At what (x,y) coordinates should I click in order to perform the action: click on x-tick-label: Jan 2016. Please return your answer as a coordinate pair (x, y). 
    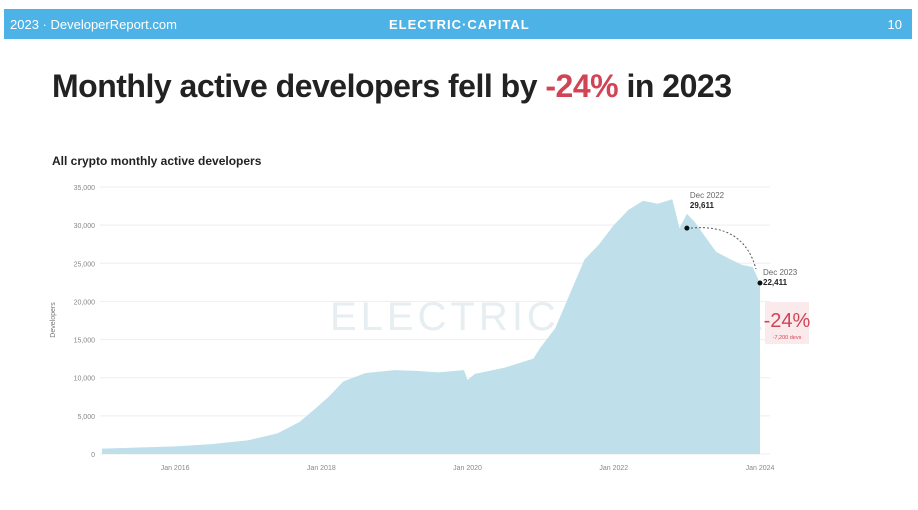
    Looking at the image, I should click on (175, 468).